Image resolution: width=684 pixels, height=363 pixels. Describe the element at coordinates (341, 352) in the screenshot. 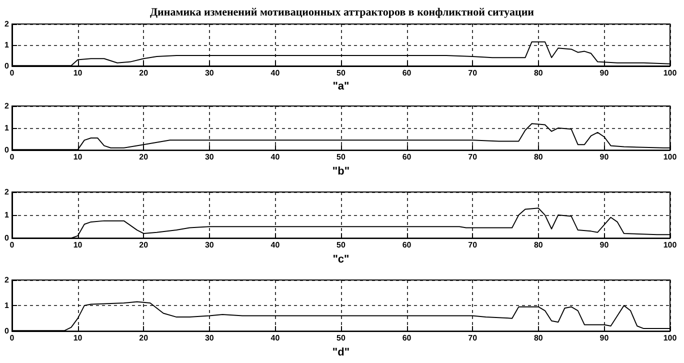

I see `x-axis-title: "d"` at that location.